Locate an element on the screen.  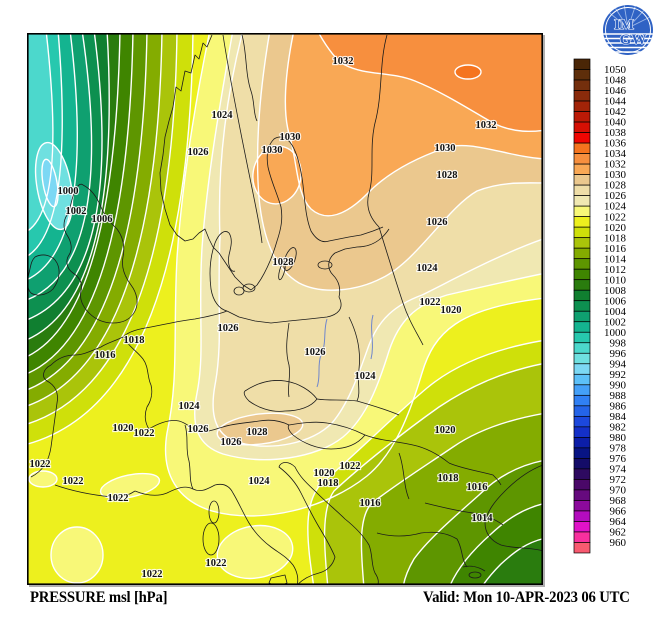
isobar-label: 1018 is located at coordinates (448, 478).